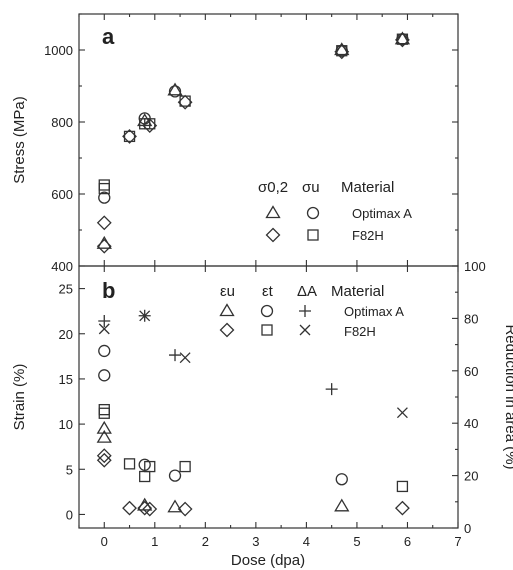  What do you see at coordinates (313, 235) in the screenshot?
I see `legend-a-symbol-square` at bounding box center [313, 235].